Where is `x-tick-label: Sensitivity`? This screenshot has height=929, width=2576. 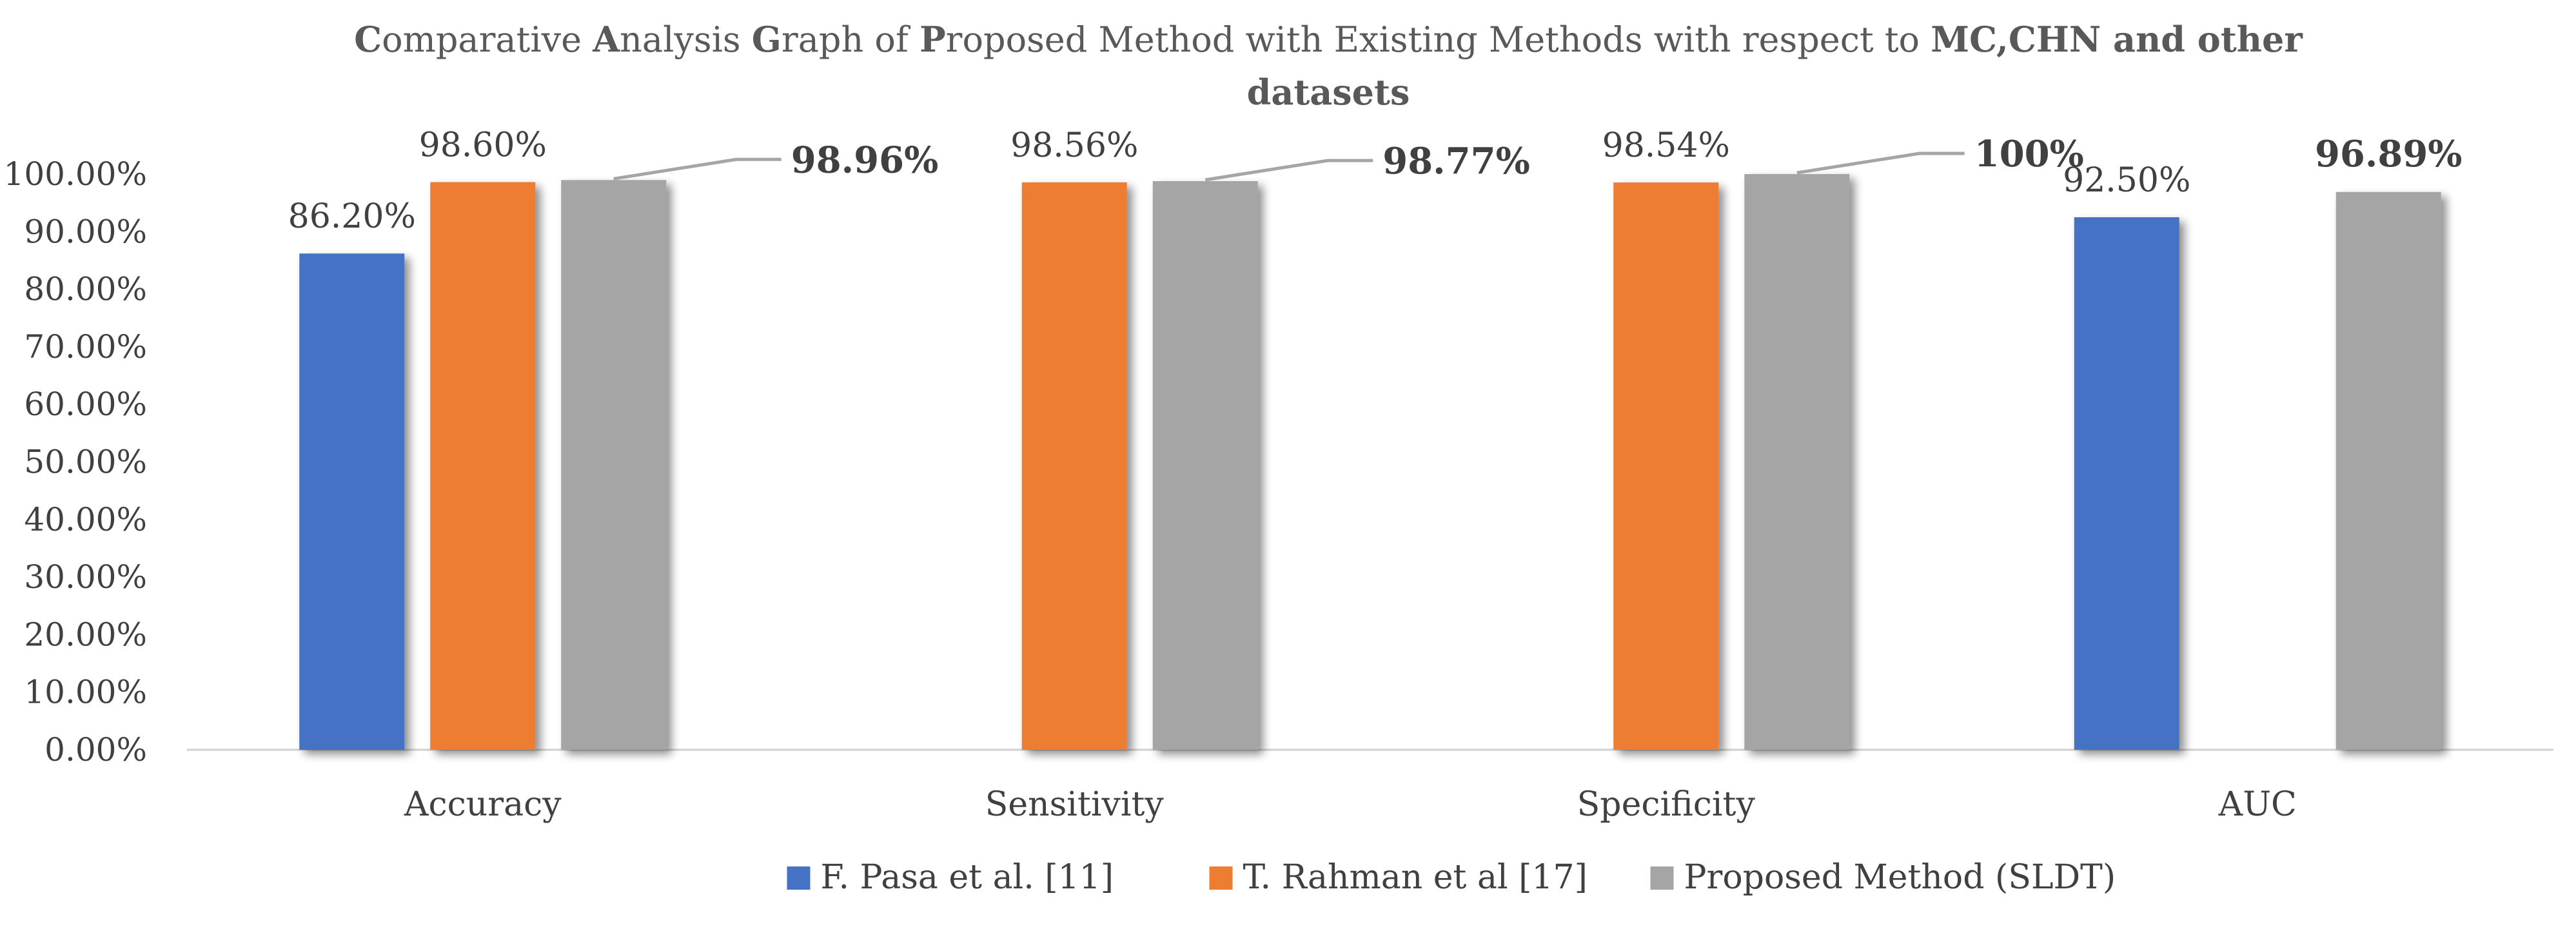 x-tick-label: Sensitivity is located at coordinates (1075, 804).